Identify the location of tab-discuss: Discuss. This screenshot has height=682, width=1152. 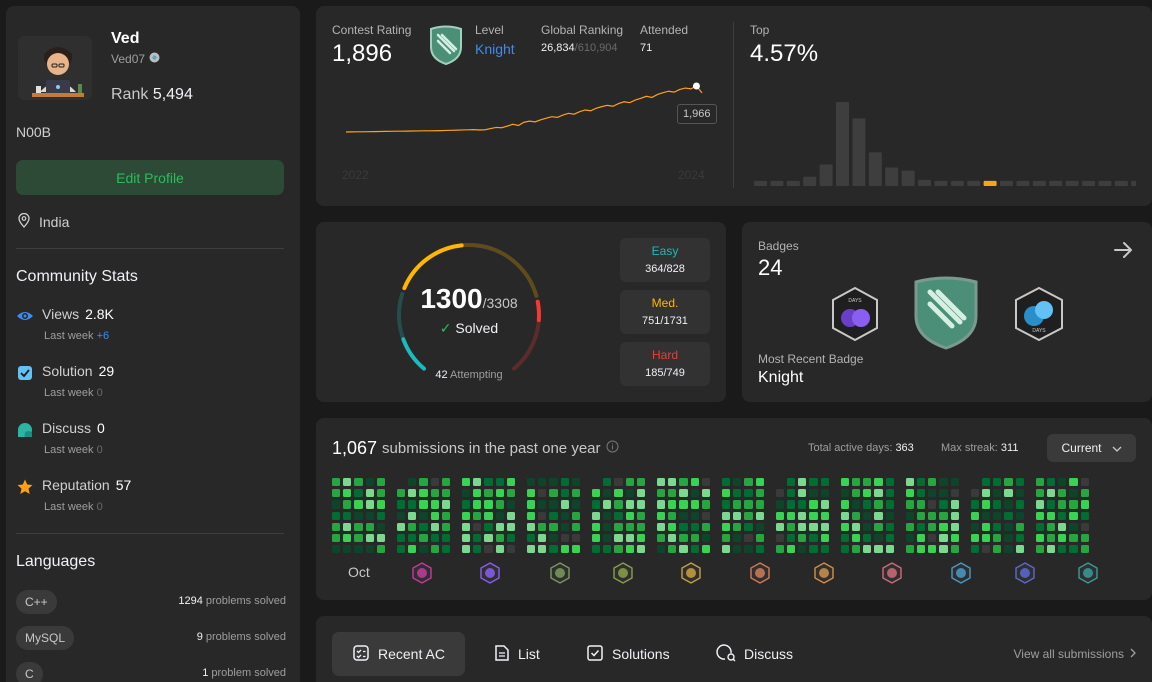
(754, 654).